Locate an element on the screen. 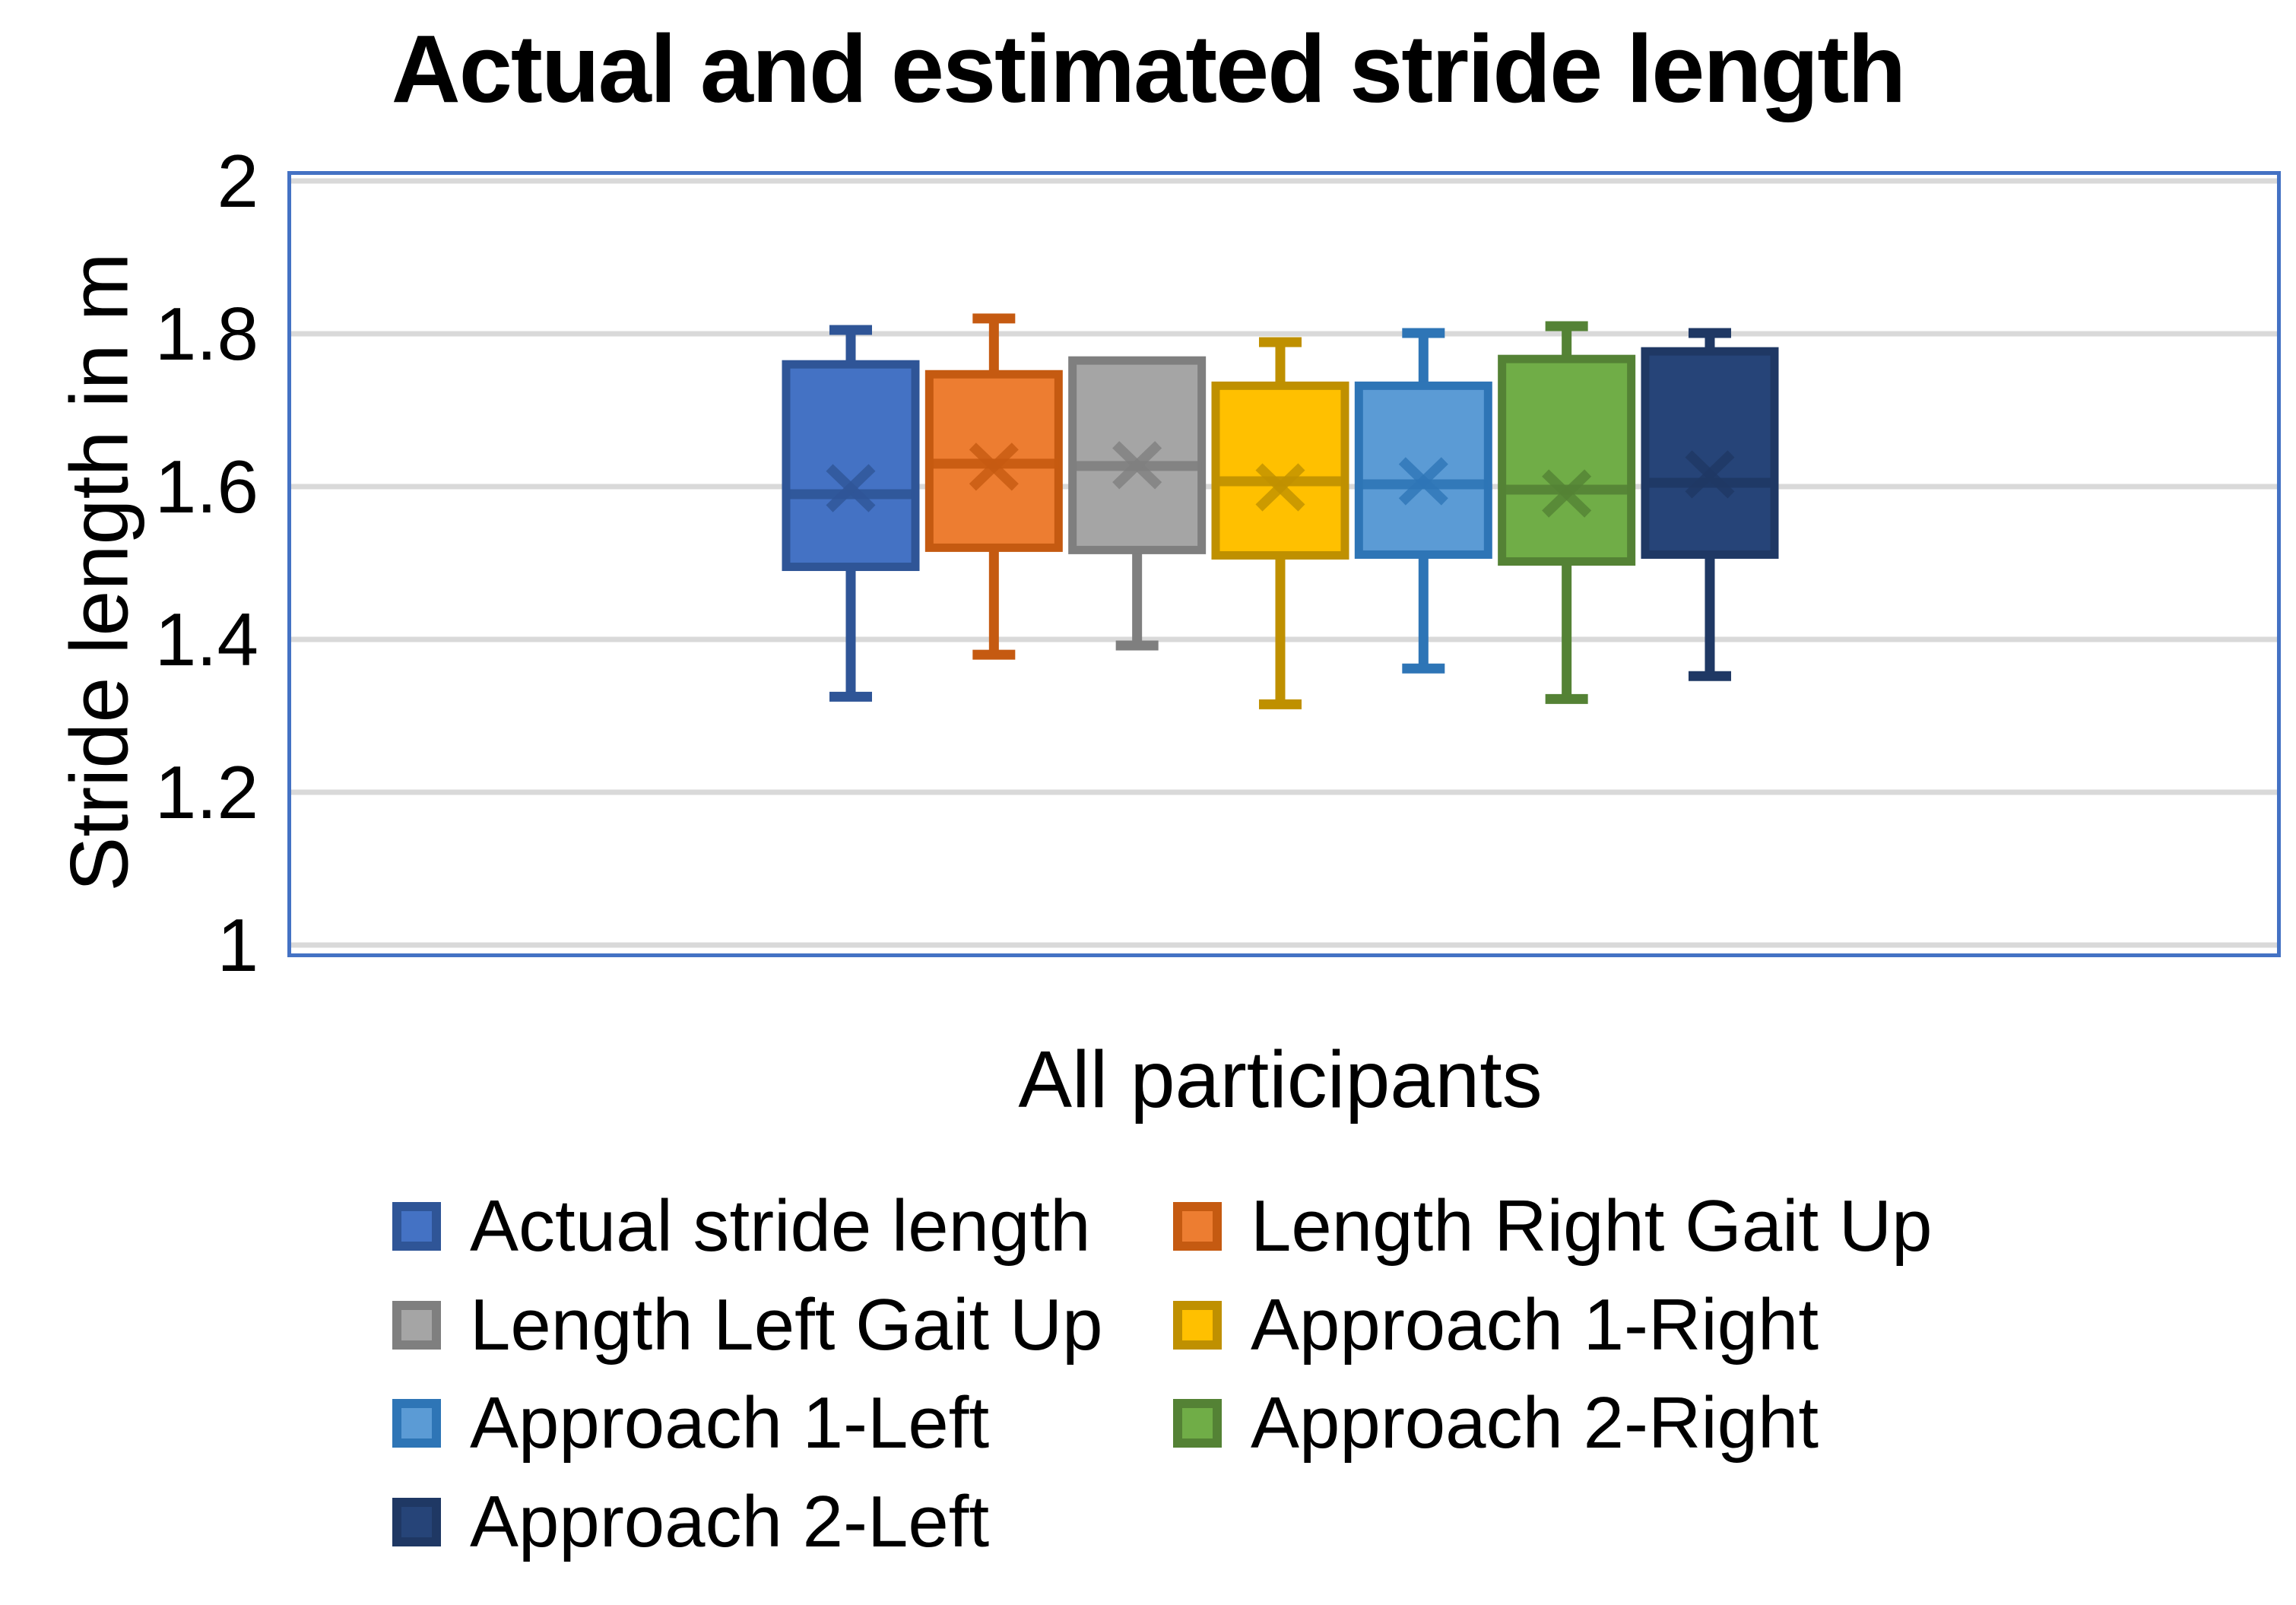 Image resolution: width=2296 pixels, height=1605 pixels. legend-item: Length Right Gait Up is located at coordinates (1553, 1226).